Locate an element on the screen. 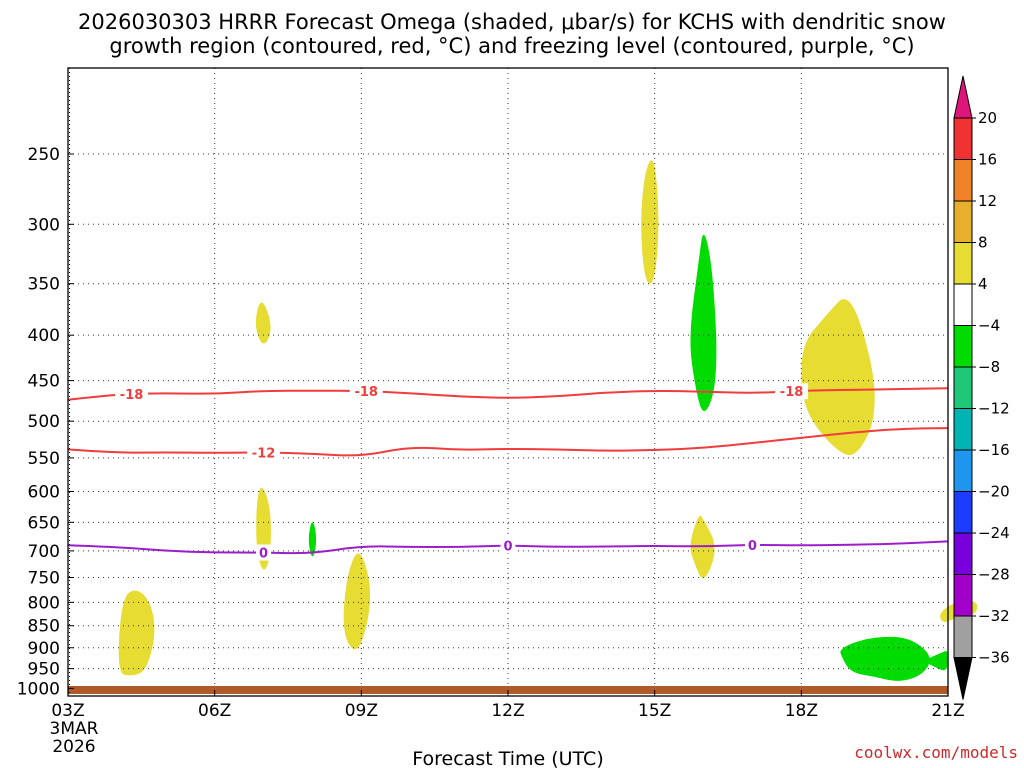 This screenshot has height=768, width=1024. contour-label-0-2: -18 is located at coordinates (792, 392).